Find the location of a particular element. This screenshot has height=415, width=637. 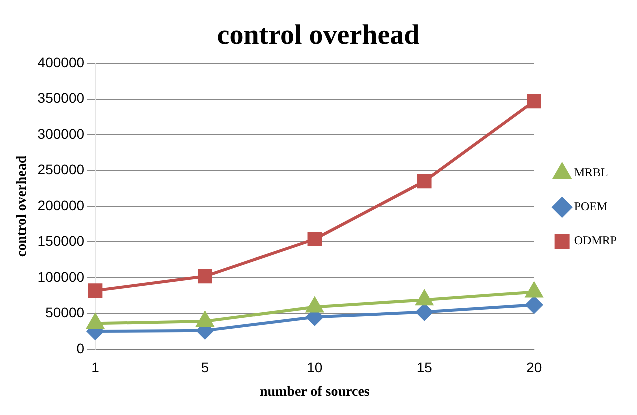

legend-label: POEM is located at coordinates (591, 207).